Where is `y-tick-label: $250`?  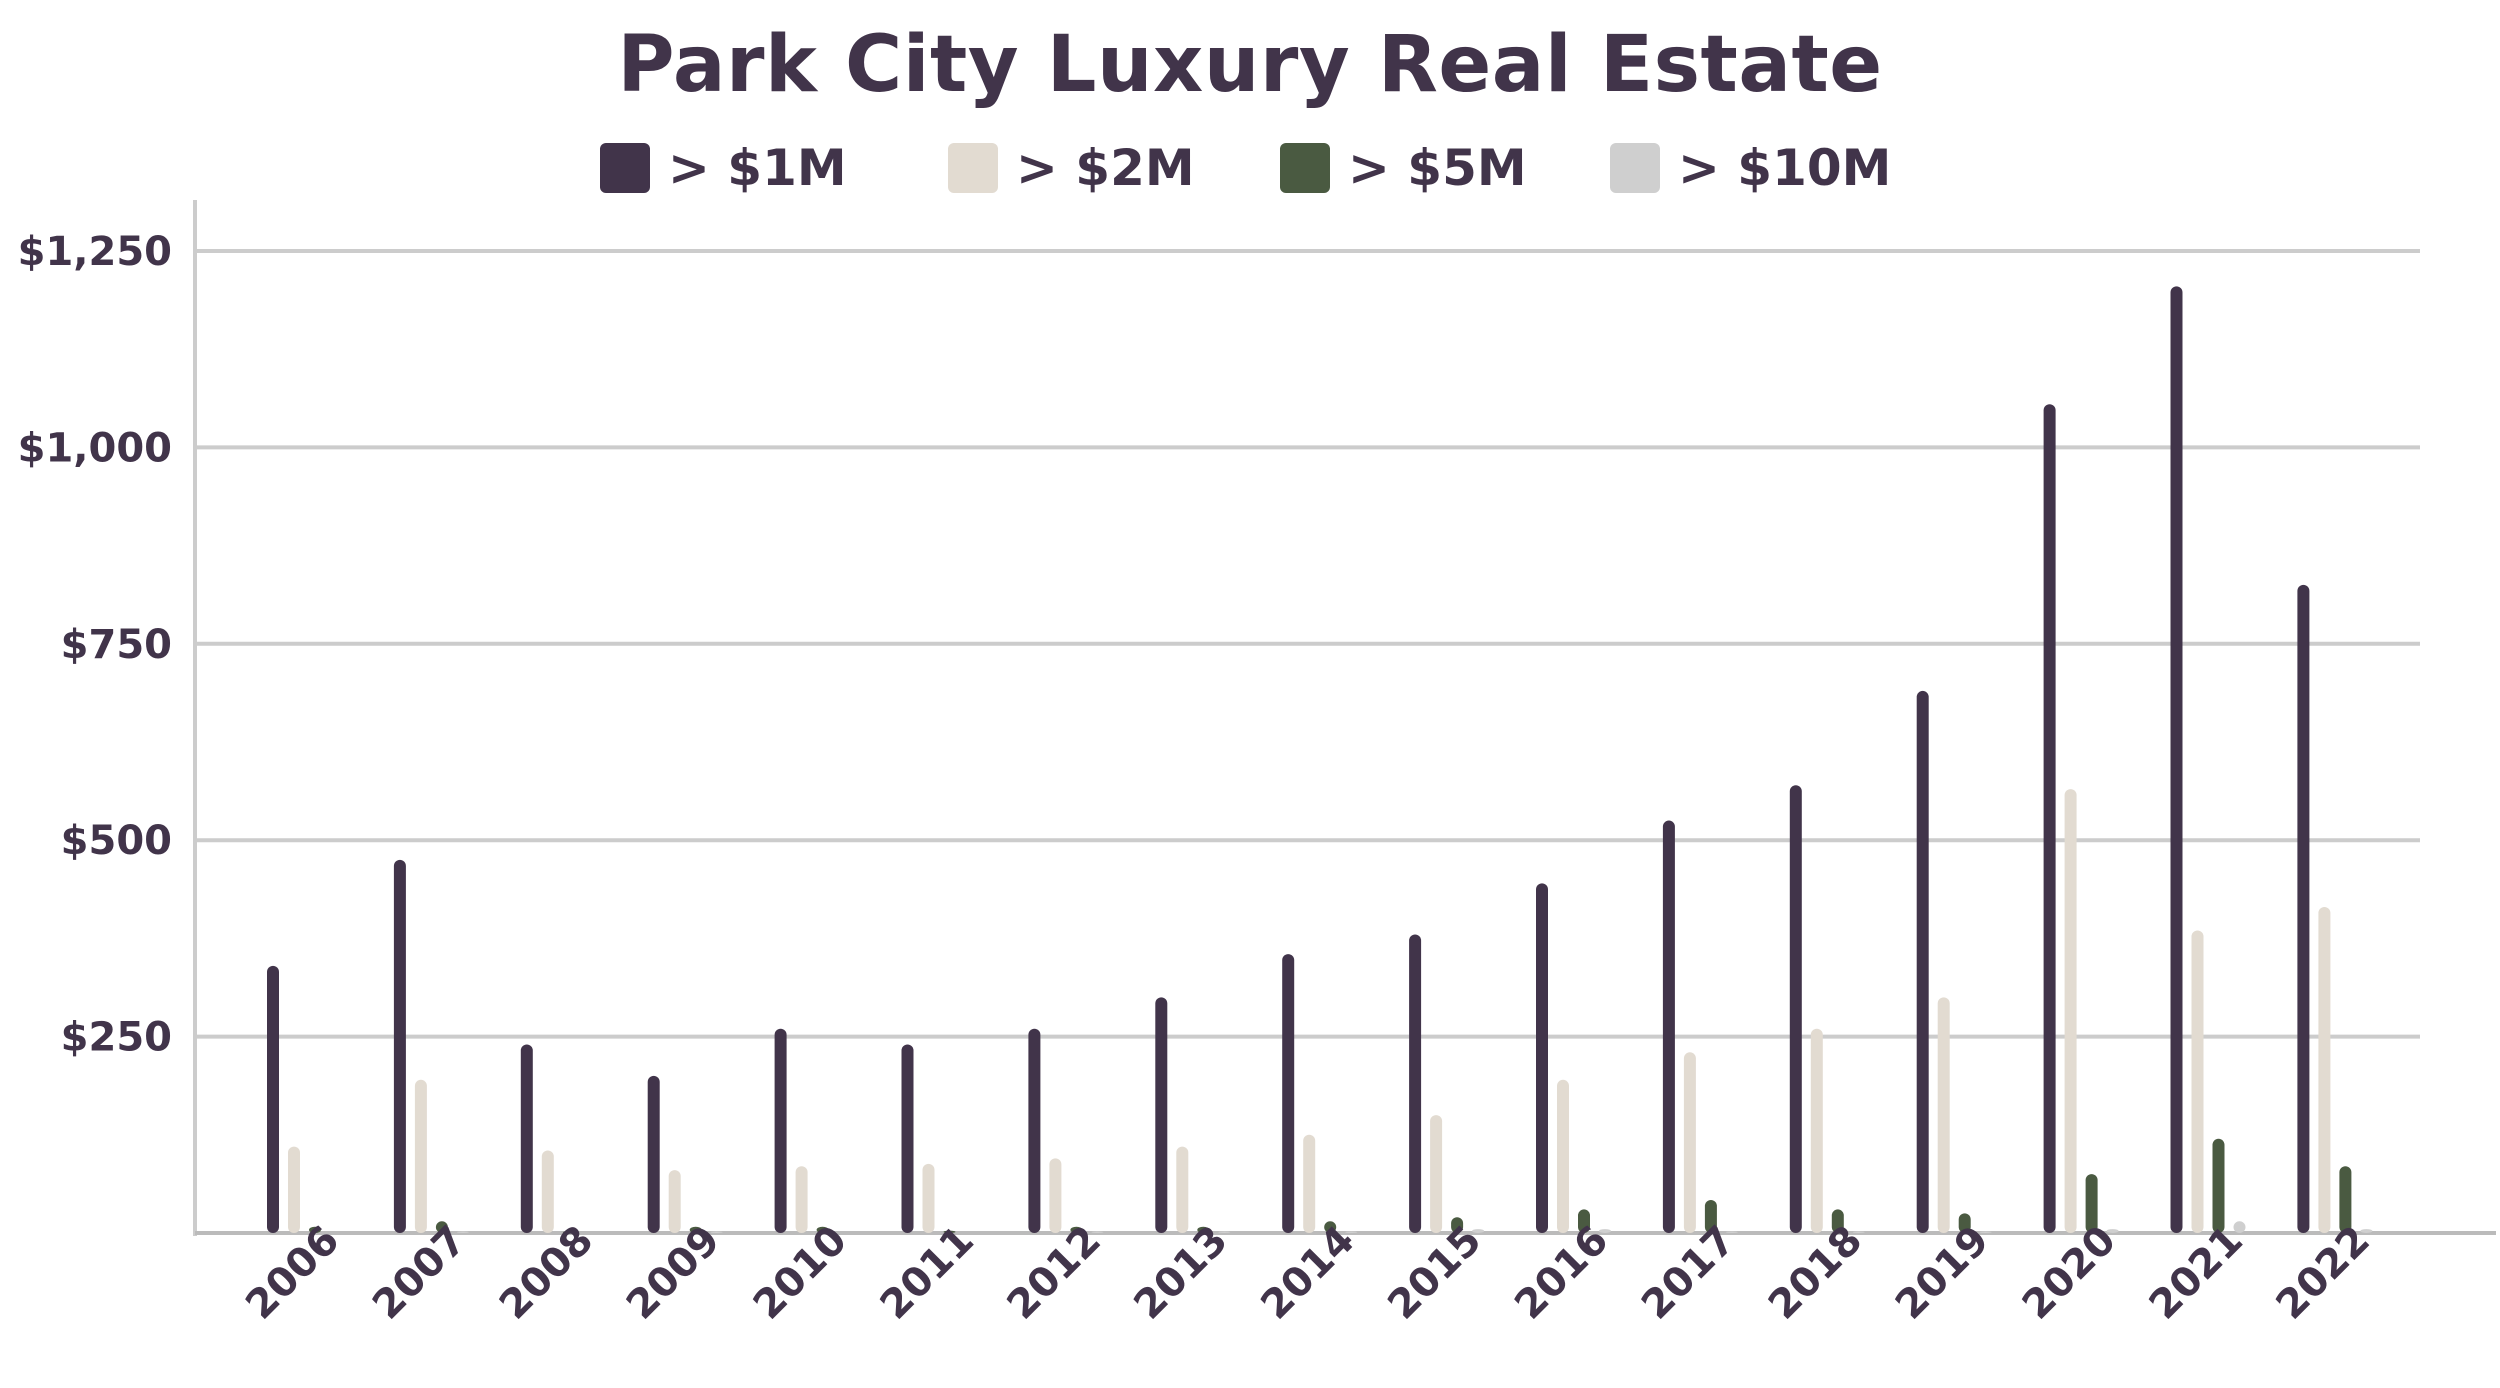
y-tick-label: $250 is located at coordinates (116, 1038).